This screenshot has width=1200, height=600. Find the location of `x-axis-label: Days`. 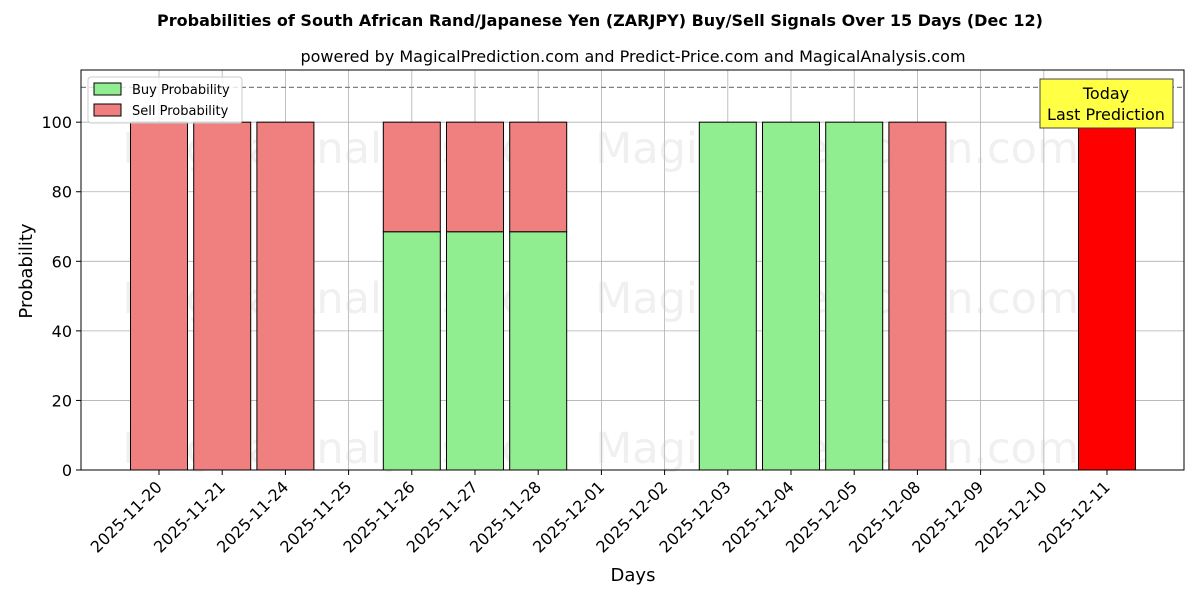

x-axis-label: Days is located at coordinates (633, 575).